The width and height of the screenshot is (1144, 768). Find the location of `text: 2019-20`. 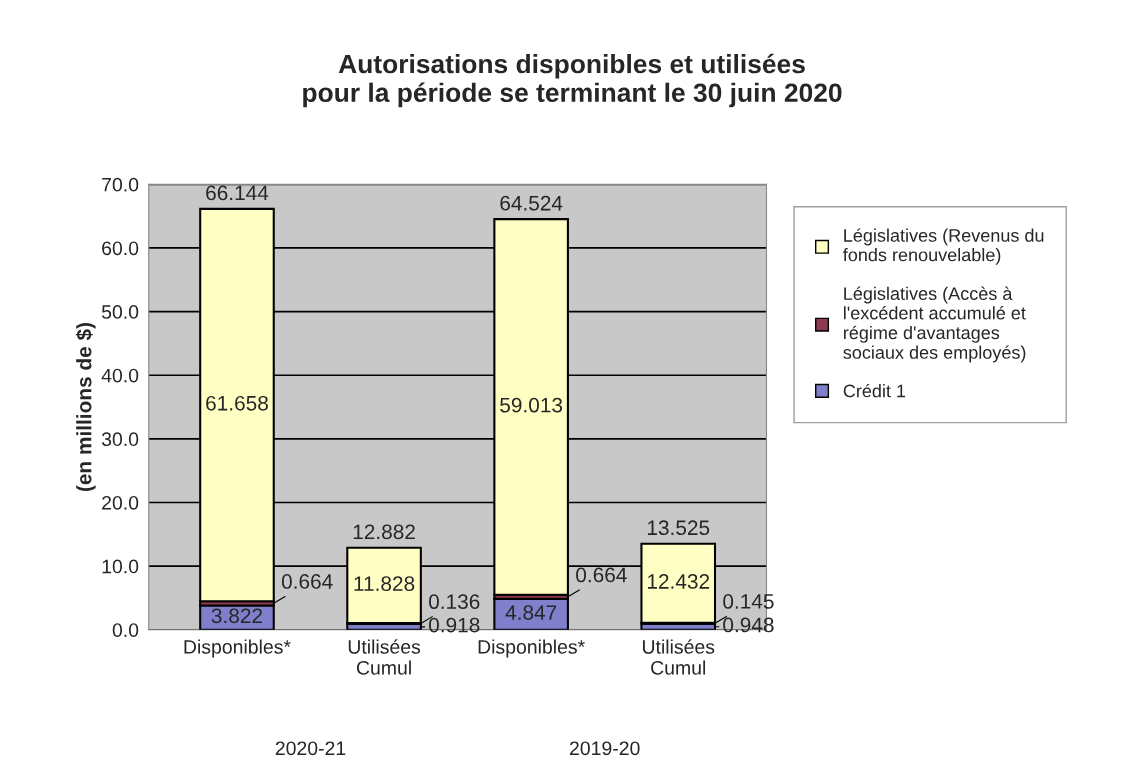

text: 2019-20 is located at coordinates (604, 748).